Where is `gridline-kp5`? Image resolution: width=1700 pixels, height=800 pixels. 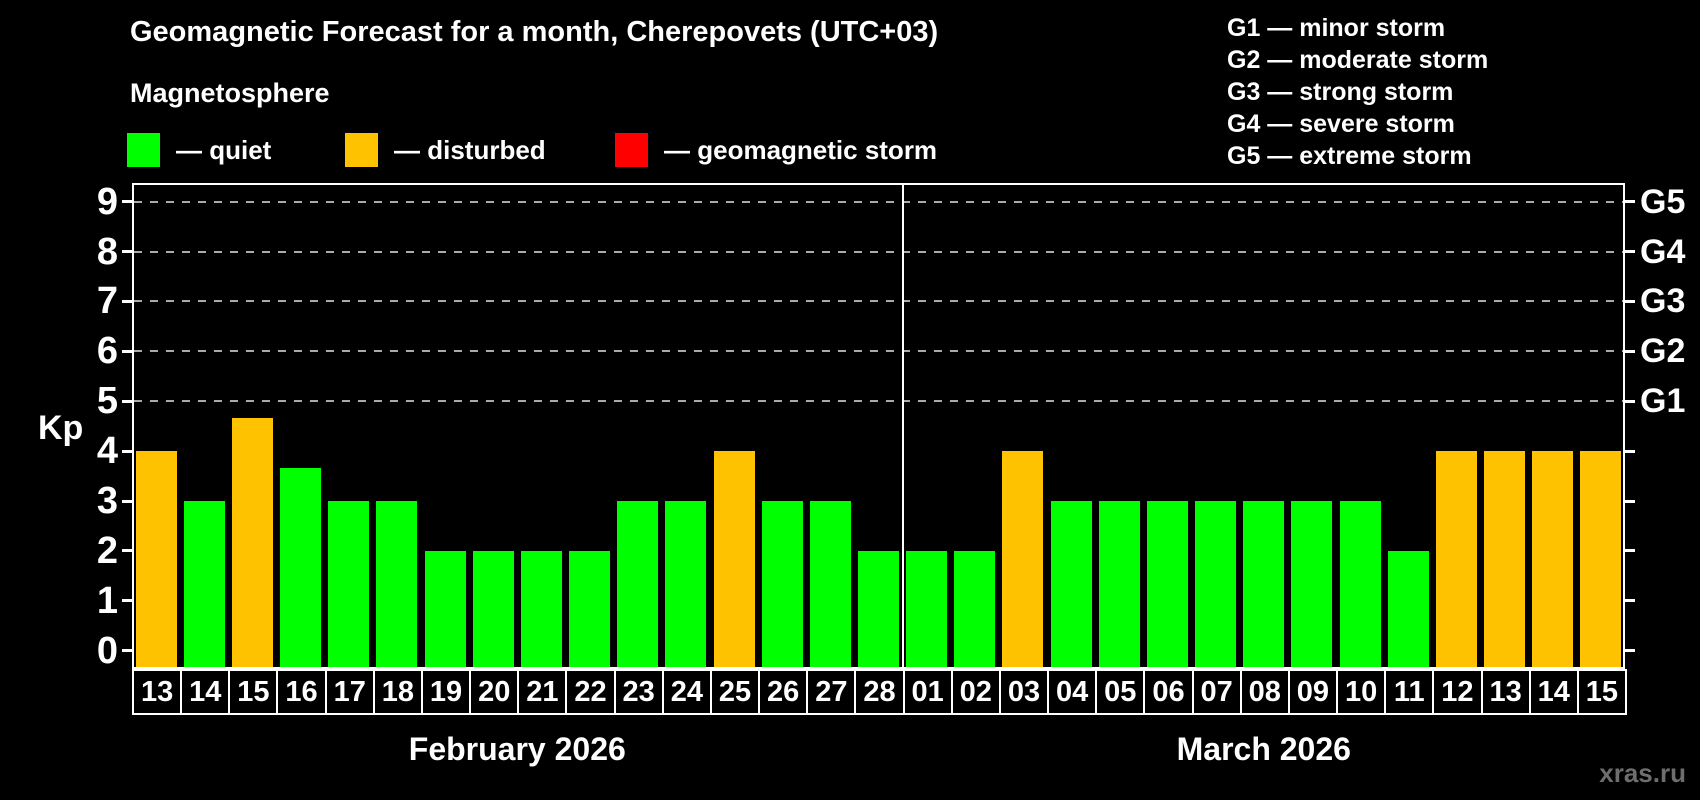
gridline-kp5 is located at coordinates (878, 401).